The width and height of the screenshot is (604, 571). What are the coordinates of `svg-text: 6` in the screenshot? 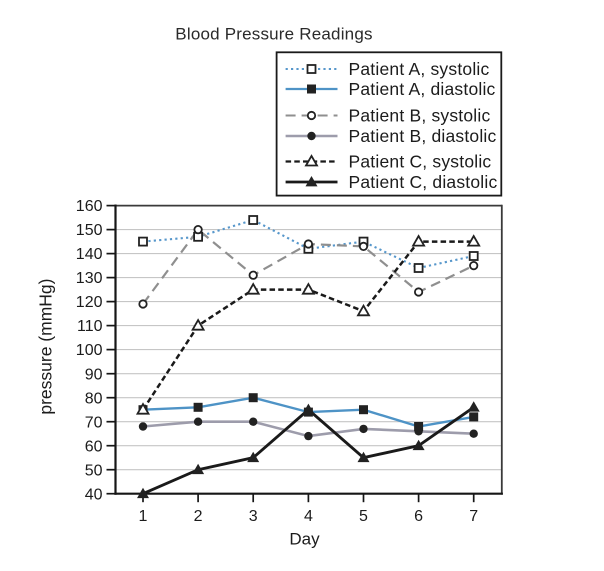 It's located at (418, 516).